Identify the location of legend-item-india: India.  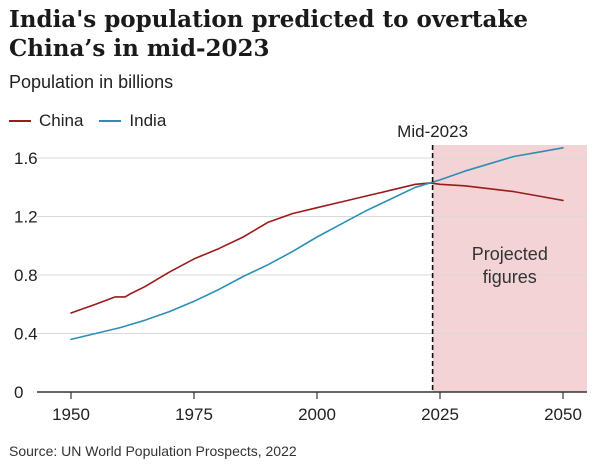
(132, 121).